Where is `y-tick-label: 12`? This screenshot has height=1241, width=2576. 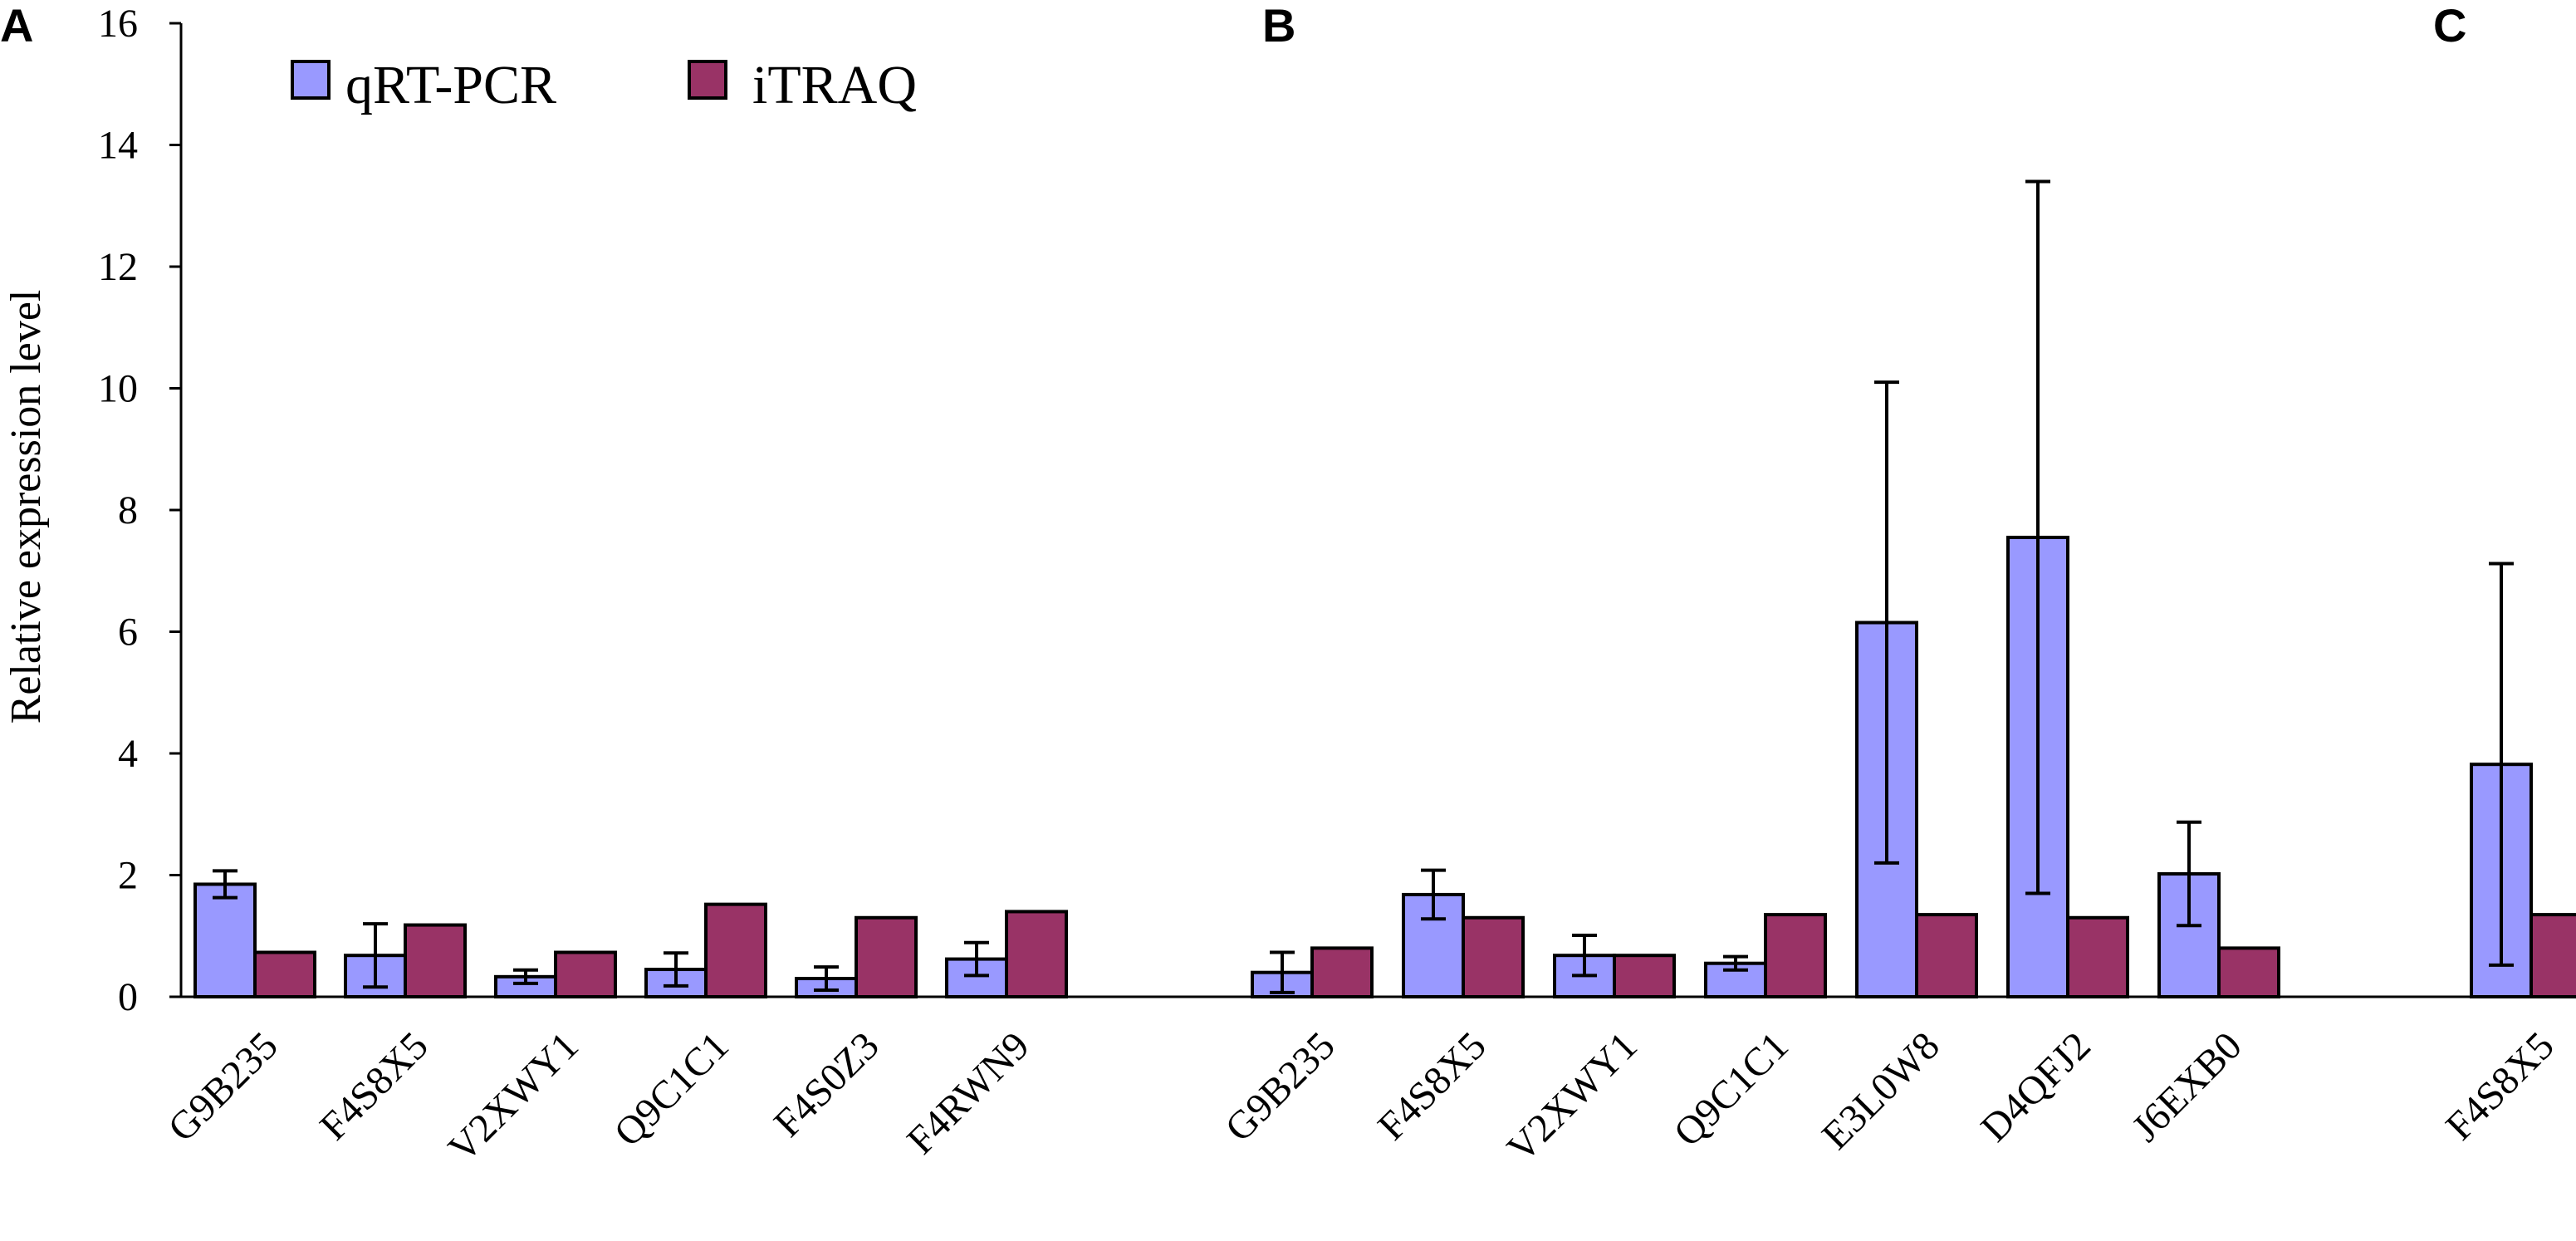 y-tick-label: 12 is located at coordinates (118, 267).